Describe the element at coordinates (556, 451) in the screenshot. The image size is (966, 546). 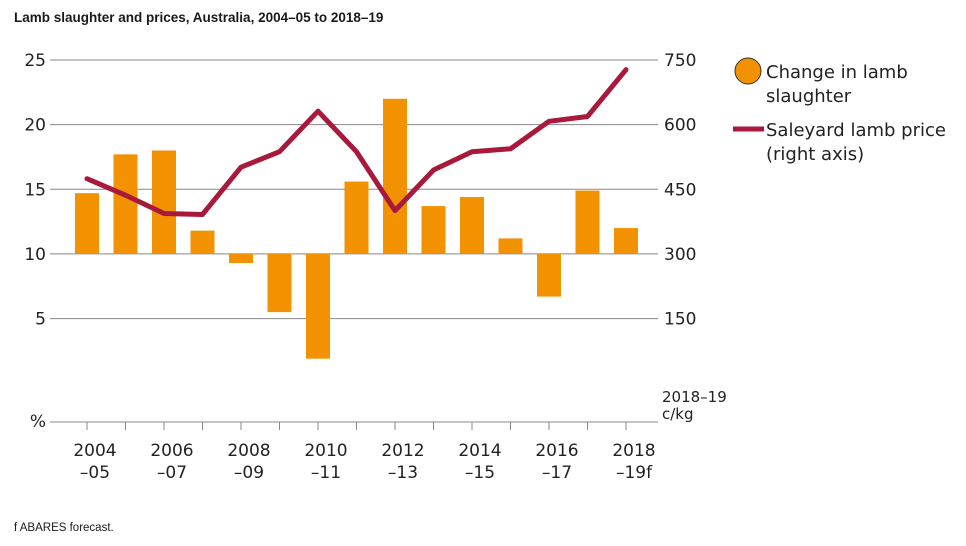
I see `x-tick-label-year: 2016` at that location.